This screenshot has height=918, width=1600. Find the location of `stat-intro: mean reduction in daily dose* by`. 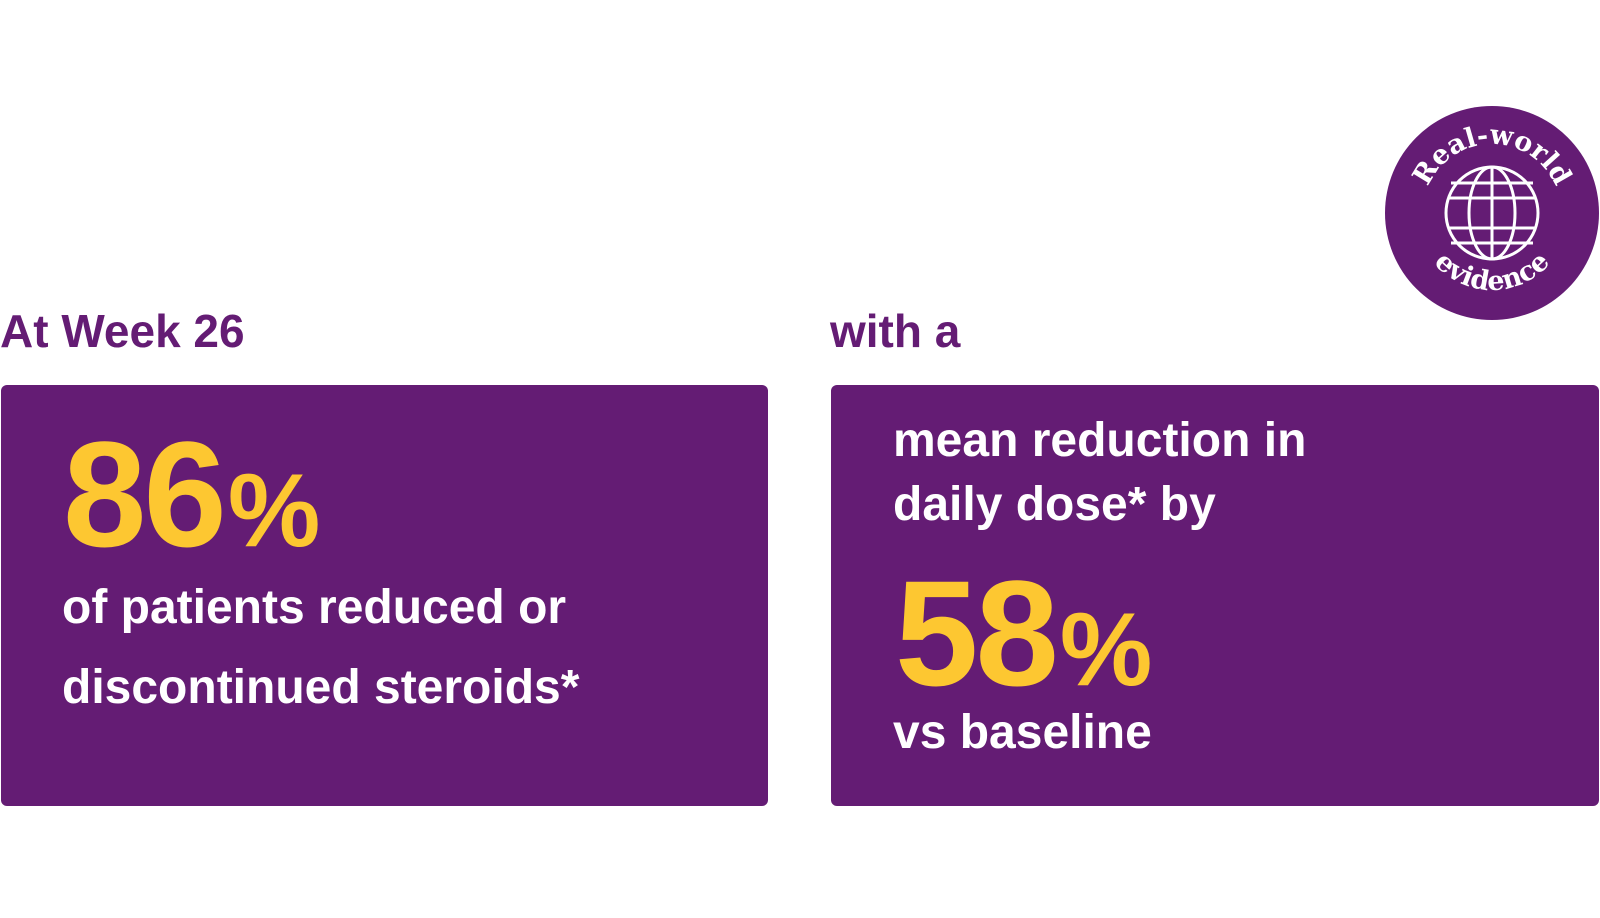

stat-intro: mean reduction in daily dose* by is located at coordinates (1099, 473).